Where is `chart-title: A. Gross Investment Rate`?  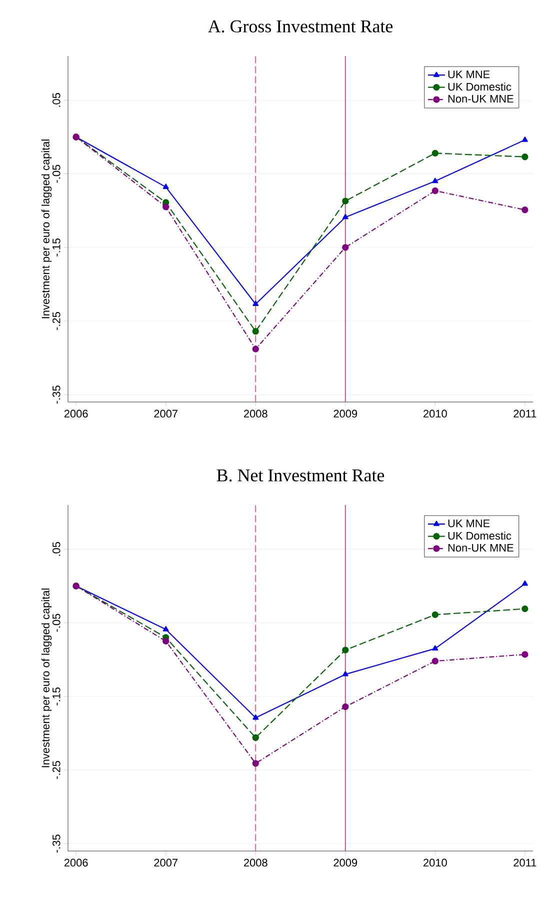
chart-title: A. Gross Investment Rate is located at coordinates (300, 26).